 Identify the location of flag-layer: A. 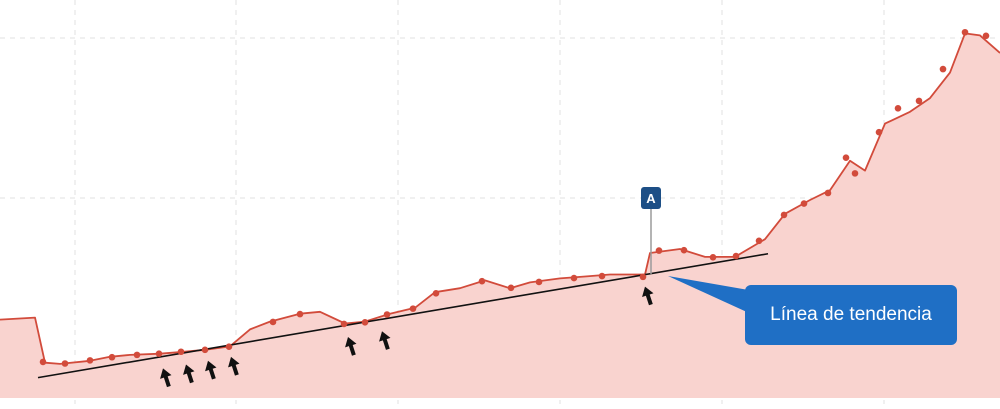
(651, 231).